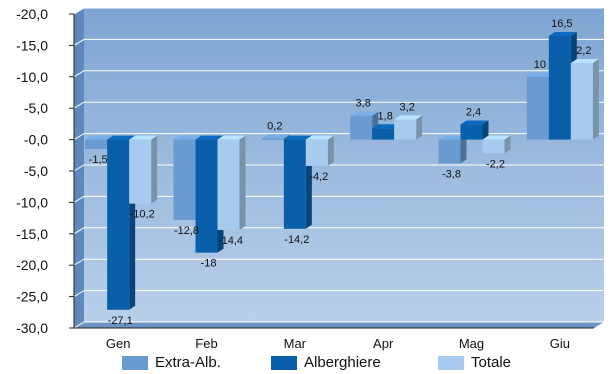  Describe the element at coordinates (36, 171) in the screenshot. I see `y-tick-label: -5,0` at that location.